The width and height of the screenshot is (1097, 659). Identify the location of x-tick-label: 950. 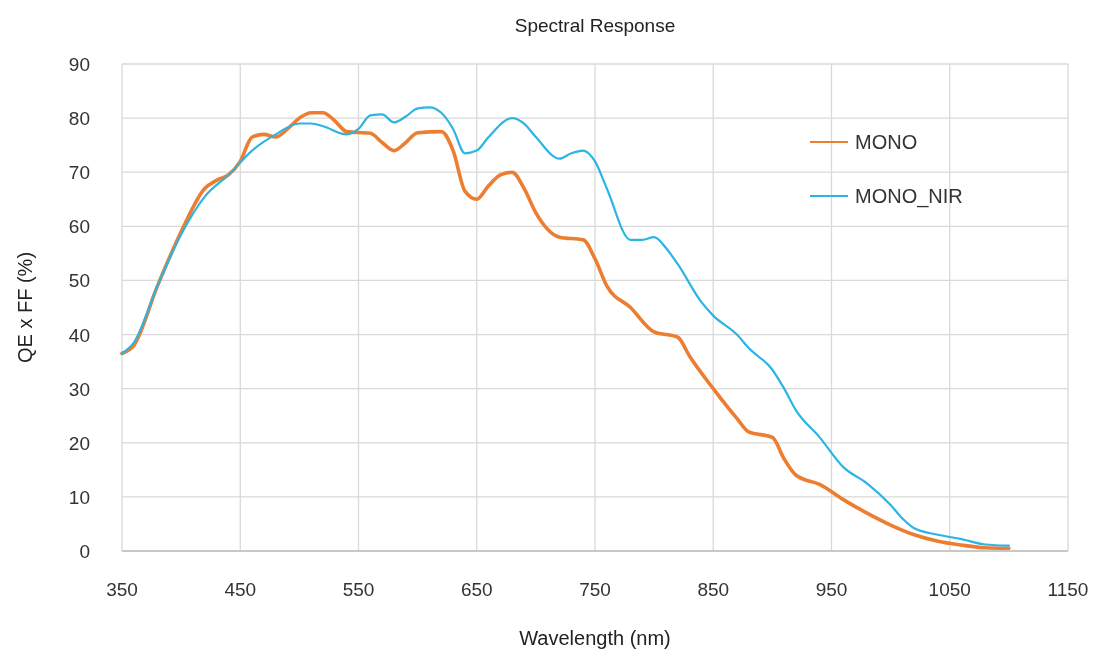
(831, 589).